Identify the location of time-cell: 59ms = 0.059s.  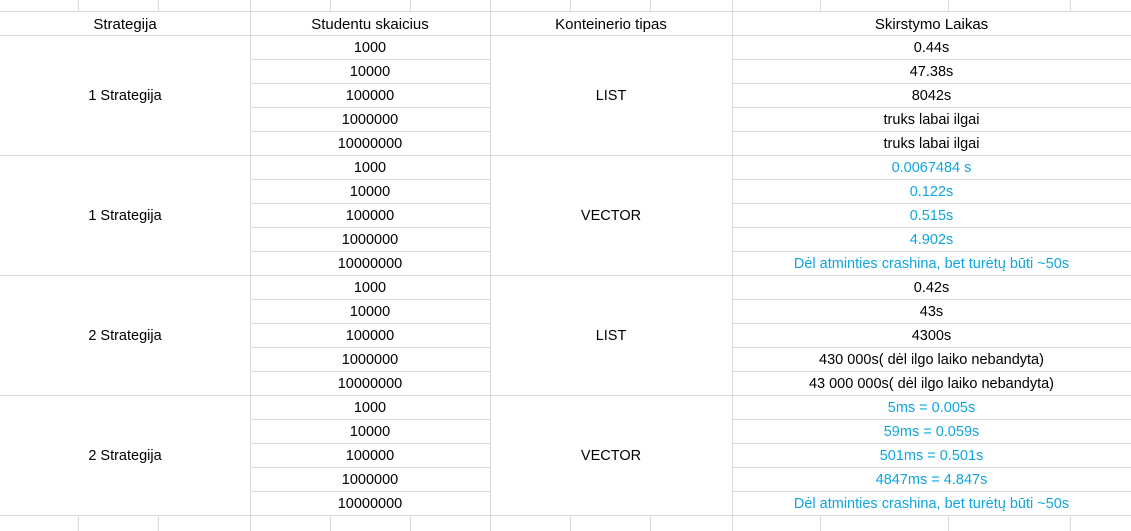
(931, 431).